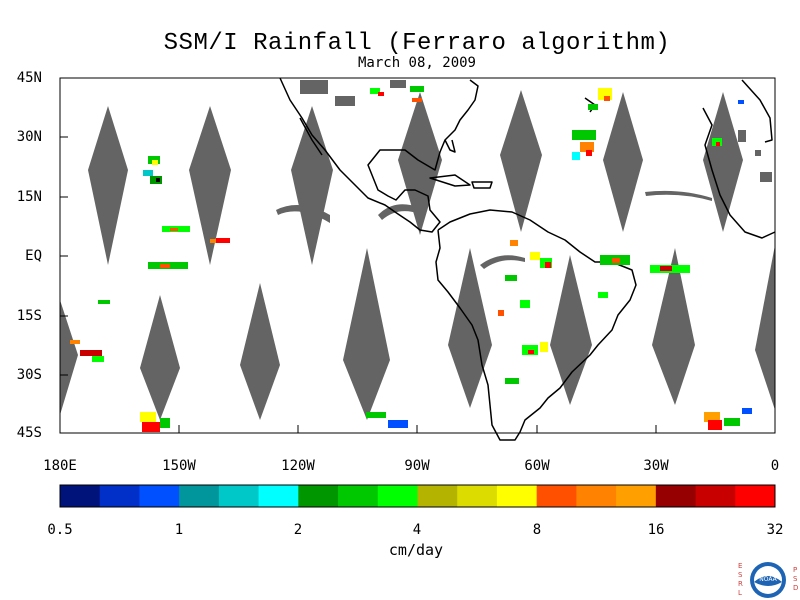  What do you see at coordinates (416, 550) in the screenshot?
I see `colorbar-units: cm/day` at bounding box center [416, 550].